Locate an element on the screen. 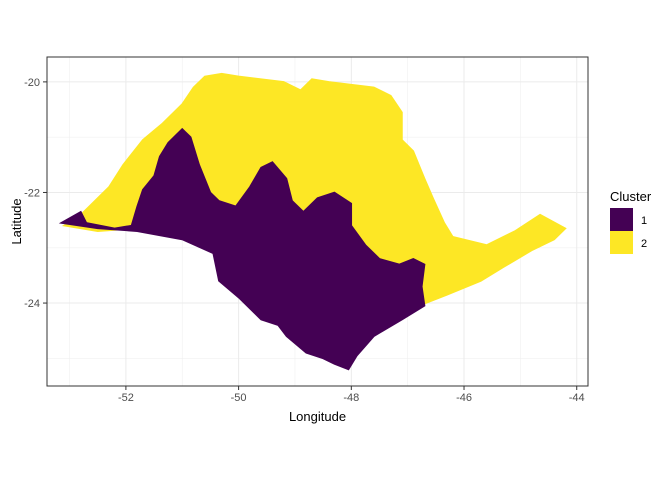  x-tick-label: -46 is located at coordinates (464, 398).